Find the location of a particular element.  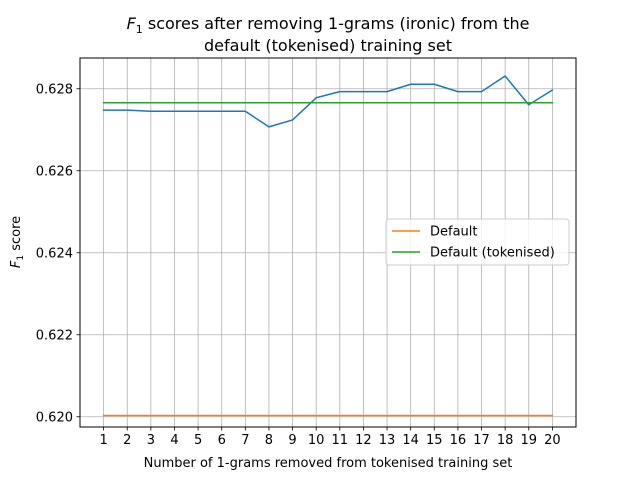

x-tick-label: 18 is located at coordinates (505, 440).